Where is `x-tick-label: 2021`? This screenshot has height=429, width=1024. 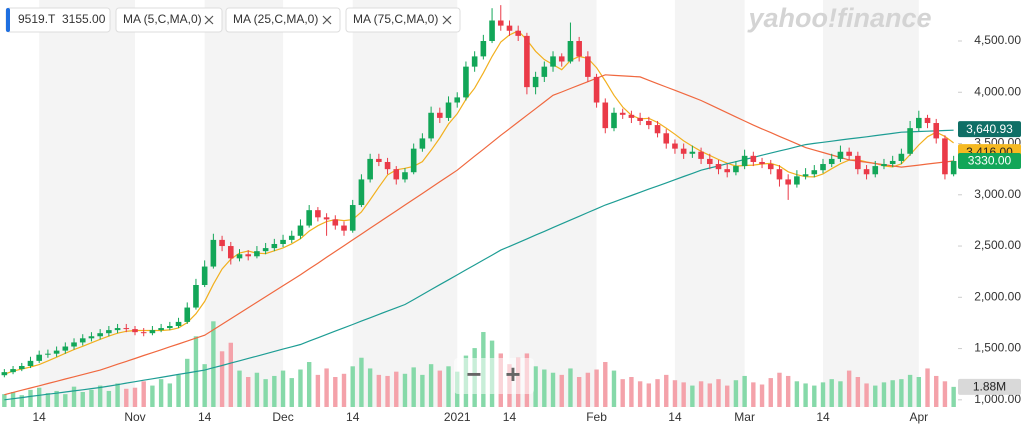 x-tick-label: 2021 is located at coordinates (457, 417).